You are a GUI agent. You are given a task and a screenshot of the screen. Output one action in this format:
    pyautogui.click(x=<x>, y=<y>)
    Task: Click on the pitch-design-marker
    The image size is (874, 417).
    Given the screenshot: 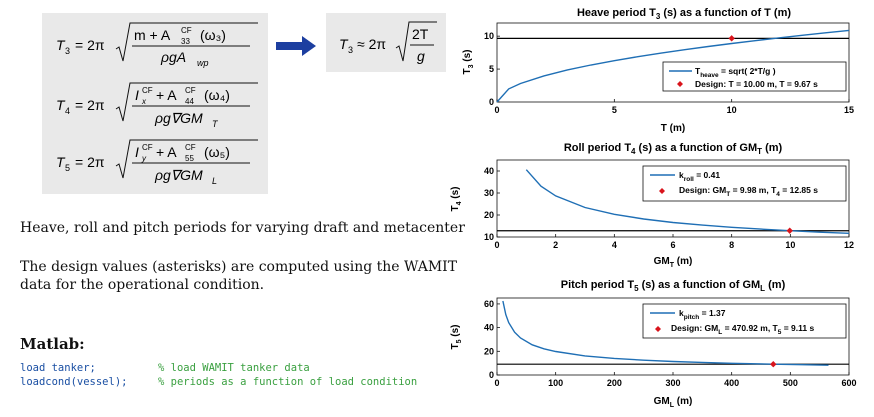 What is the action you would take?
    pyautogui.click(x=773, y=364)
    